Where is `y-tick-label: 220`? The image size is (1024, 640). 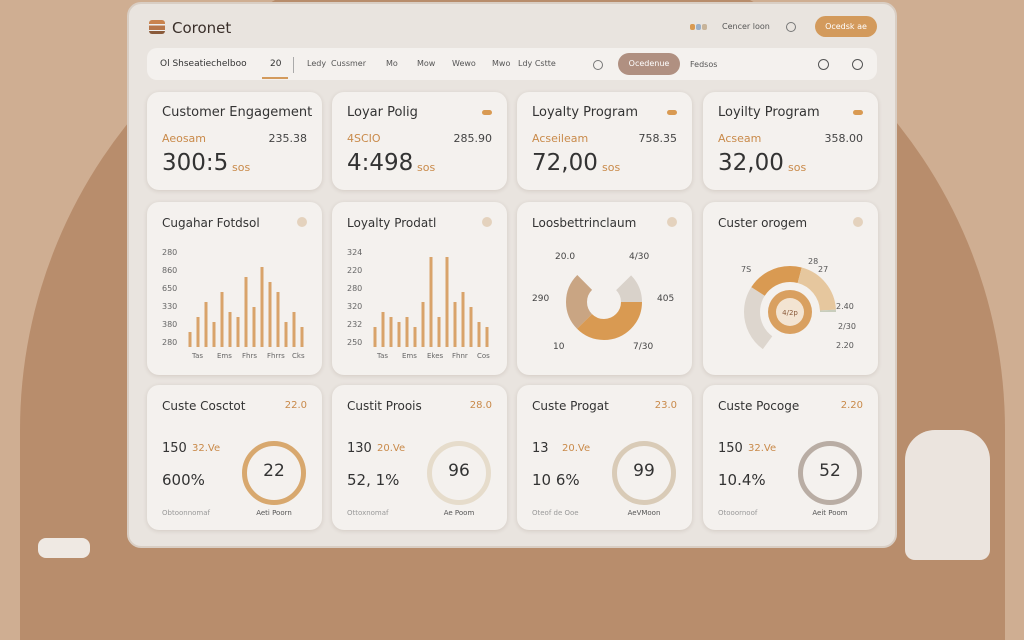 y-tick-label: 220 is located at coordinates (354, 270).